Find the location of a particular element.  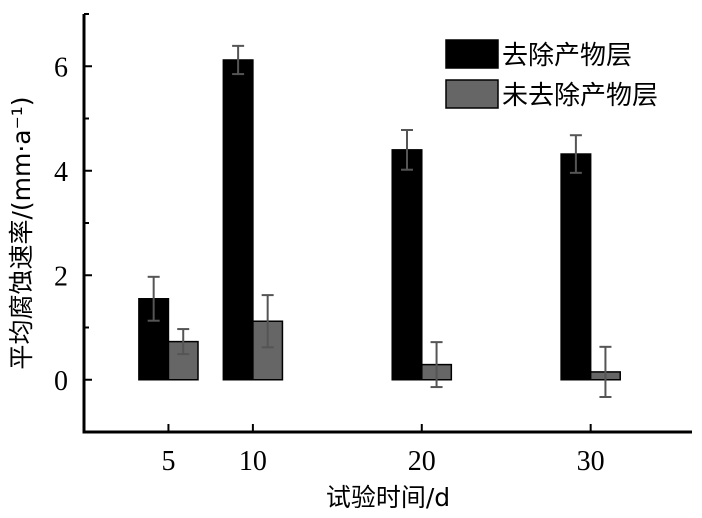

y-tick-label: 2 is located at coordinates (61, 276).